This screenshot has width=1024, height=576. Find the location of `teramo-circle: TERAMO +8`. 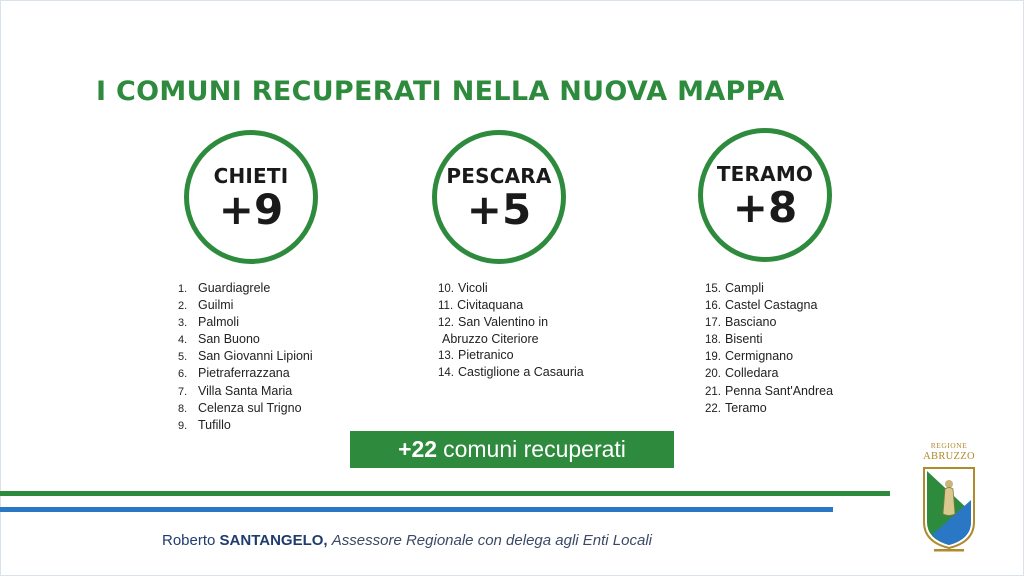

teramo-circle: TERAMO +8 is located at coordinates (765, 195).